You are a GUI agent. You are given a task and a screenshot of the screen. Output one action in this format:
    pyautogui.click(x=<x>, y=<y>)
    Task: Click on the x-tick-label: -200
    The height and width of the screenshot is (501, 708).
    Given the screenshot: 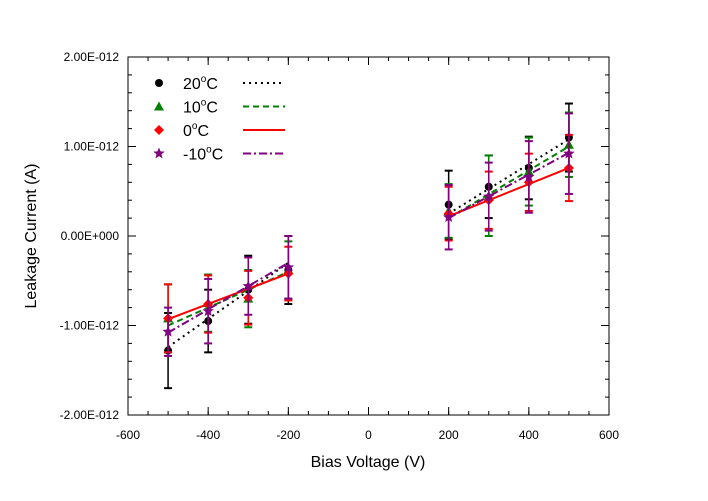 What is the action you would take?
    pyautogui.click(x=288, y=435)
    